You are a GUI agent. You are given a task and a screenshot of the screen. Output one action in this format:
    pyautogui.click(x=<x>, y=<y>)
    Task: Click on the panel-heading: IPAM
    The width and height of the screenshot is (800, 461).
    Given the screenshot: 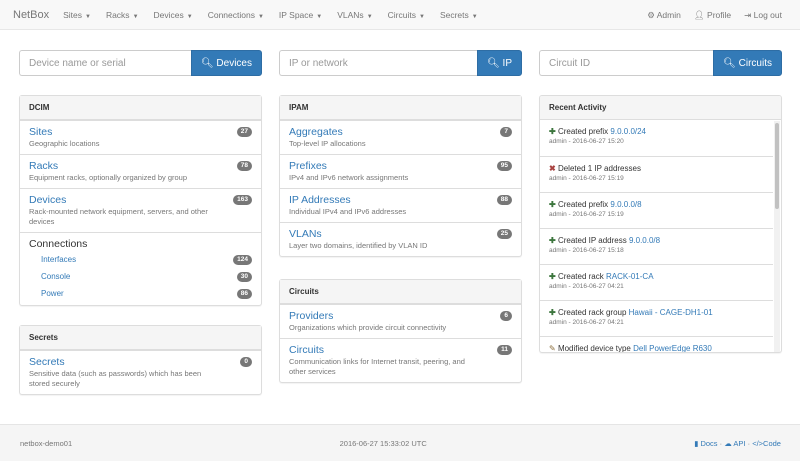 What is the action you would take?
    pyautogui.click(x=400, y=108)
    